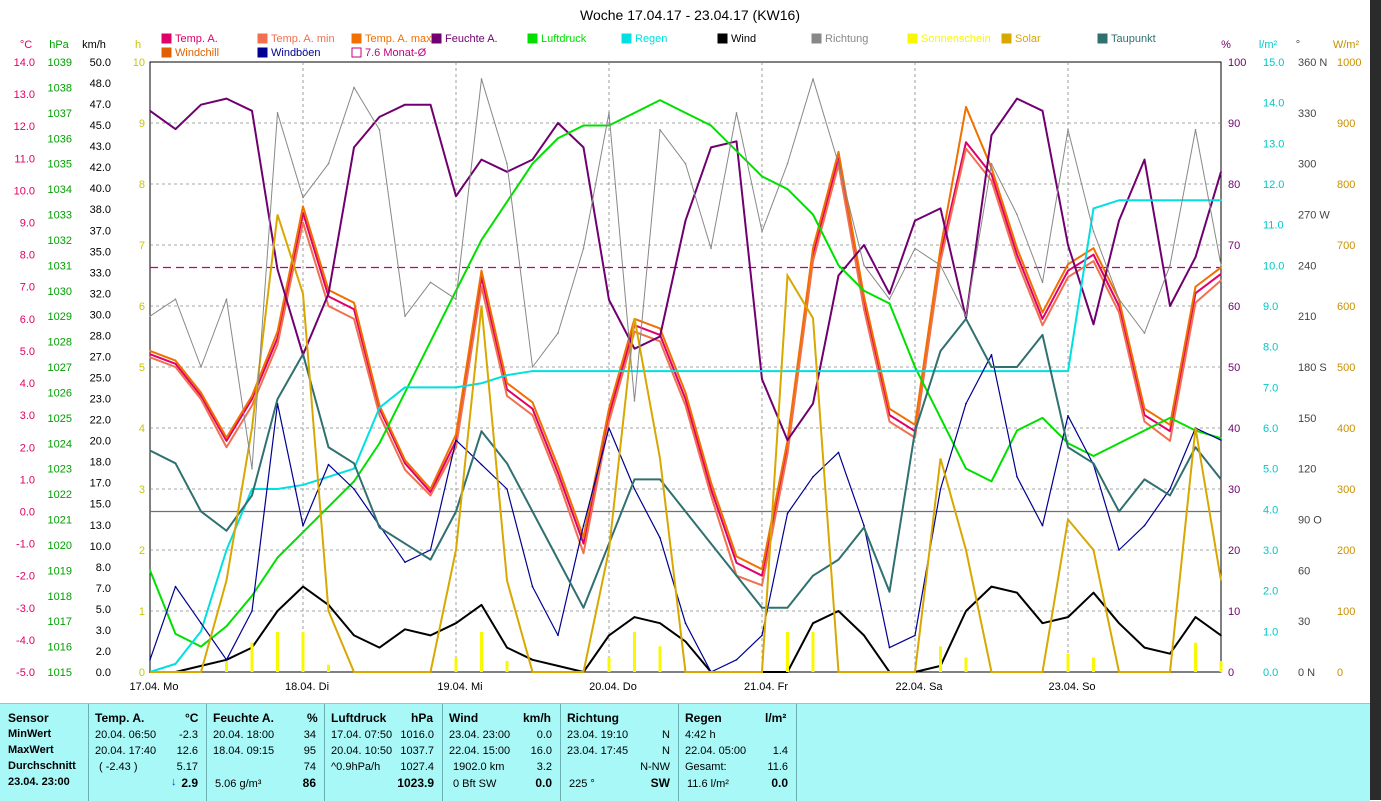 Image resolution: width=1381 pixels, height=801 pixels. What do you see at coordinates (1346, 307) in the screenshot?
I see `axis-tick-solar: 600` at bounding box center [1346, 307].